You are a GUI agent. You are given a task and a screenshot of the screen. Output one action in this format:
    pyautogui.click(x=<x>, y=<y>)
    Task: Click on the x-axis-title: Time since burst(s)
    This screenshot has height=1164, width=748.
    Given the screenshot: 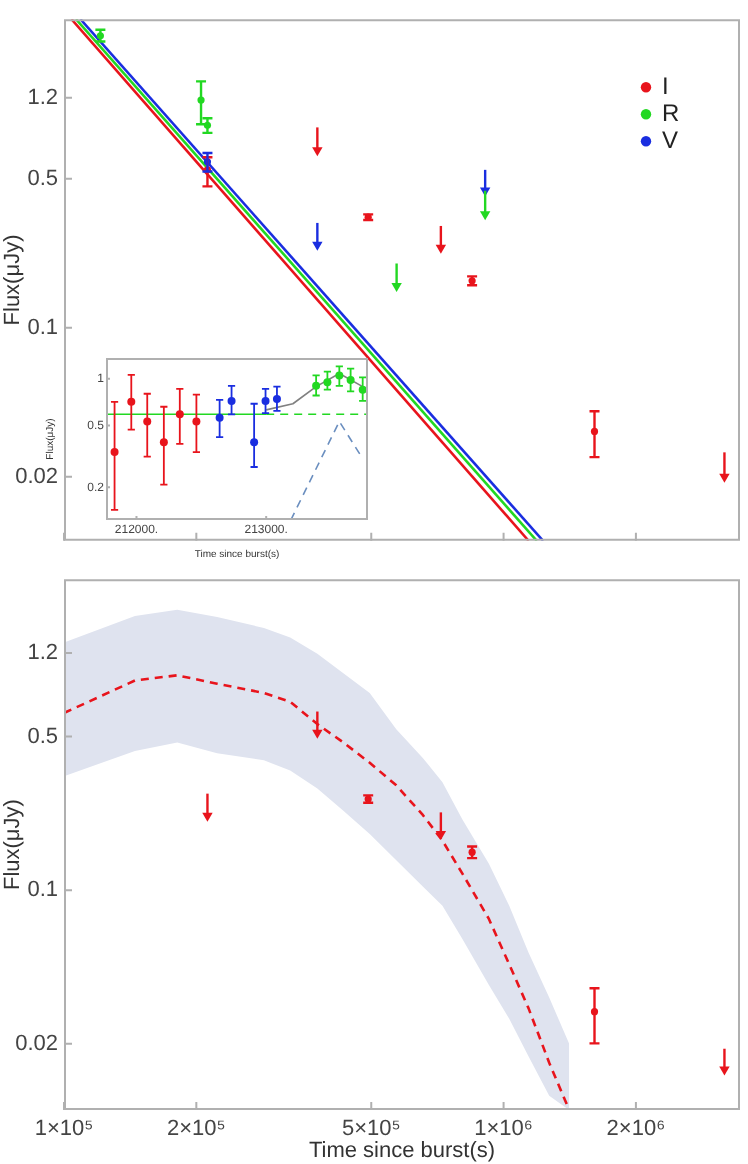 What is the action you would take?
    pyautogui.click(x=402, y=1150)
    